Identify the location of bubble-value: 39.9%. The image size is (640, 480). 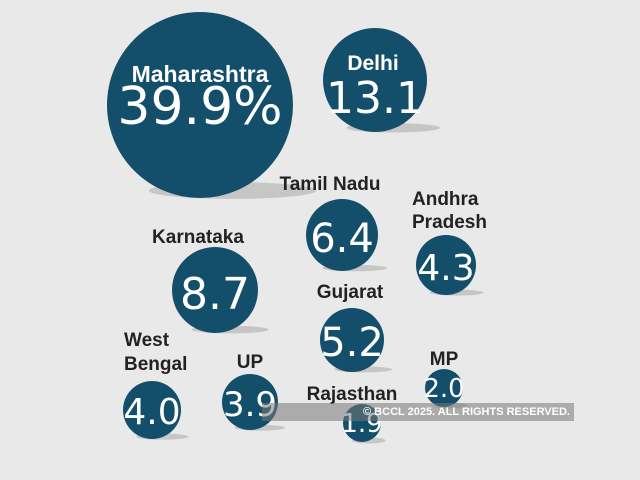
(199, 107).